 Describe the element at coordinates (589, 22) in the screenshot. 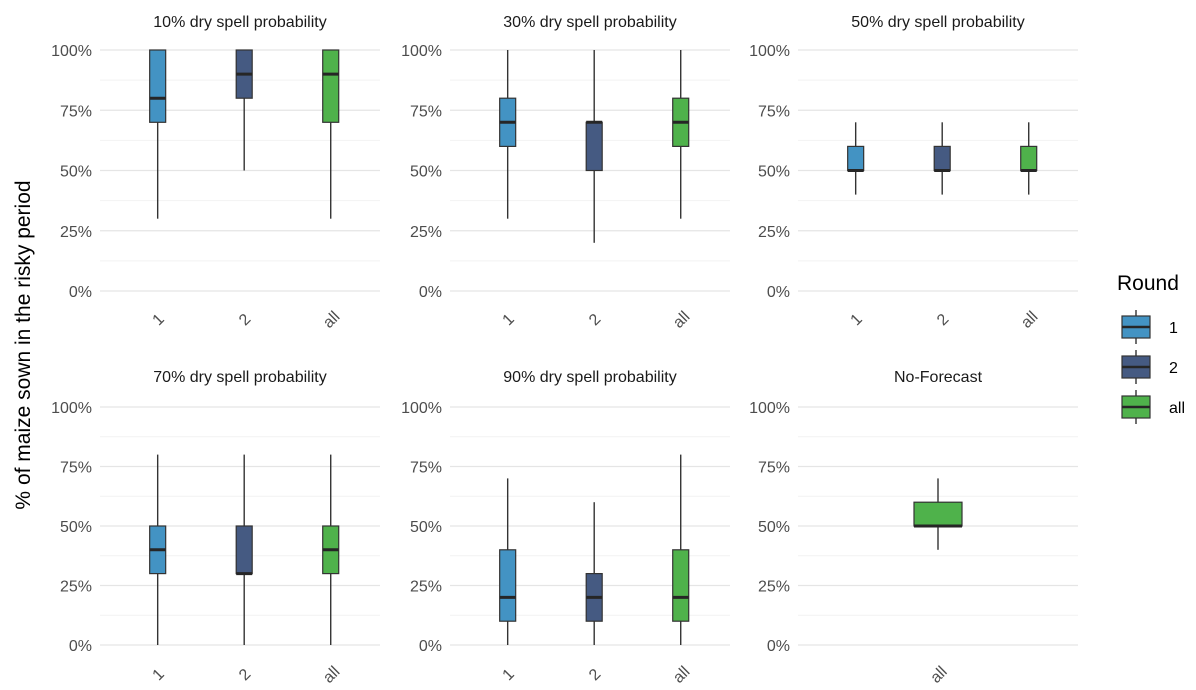

I see `panel-title: 30% dry spell probability` at that location.